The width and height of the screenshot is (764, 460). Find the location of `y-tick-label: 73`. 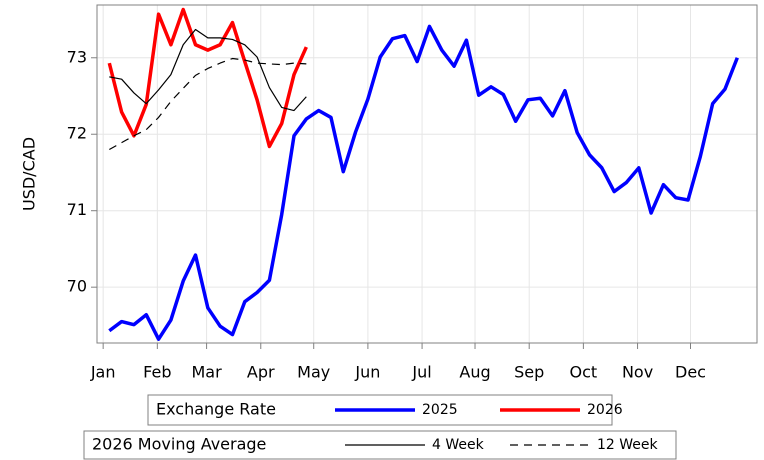

y-tick-label: 73 is located at coordinates (77, 56).